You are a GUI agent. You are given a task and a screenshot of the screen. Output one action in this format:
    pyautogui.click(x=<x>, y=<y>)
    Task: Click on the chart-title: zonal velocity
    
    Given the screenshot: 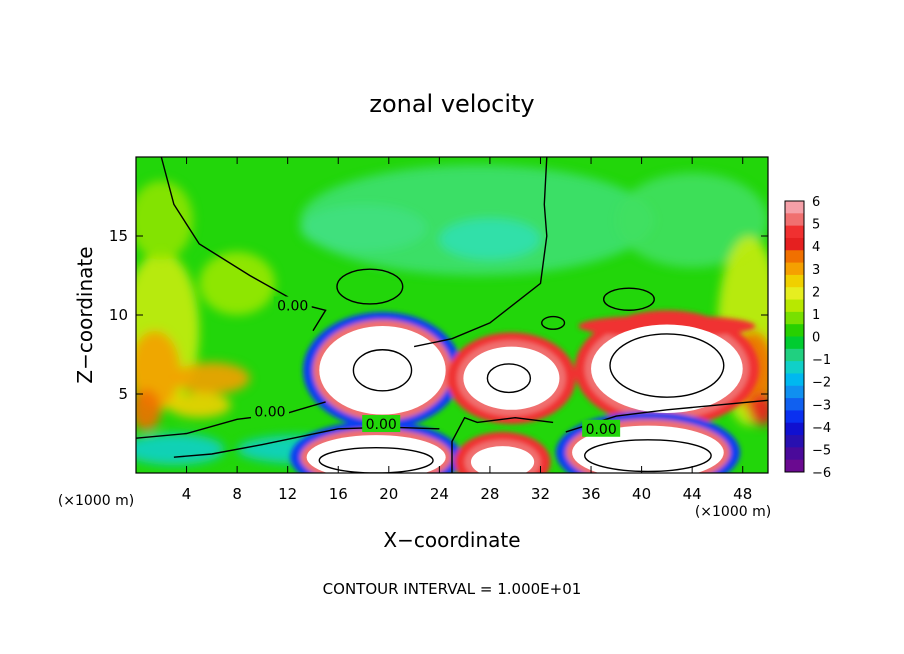 What is the action you would take?
    pyautogui.click(x=451, y=104)
    